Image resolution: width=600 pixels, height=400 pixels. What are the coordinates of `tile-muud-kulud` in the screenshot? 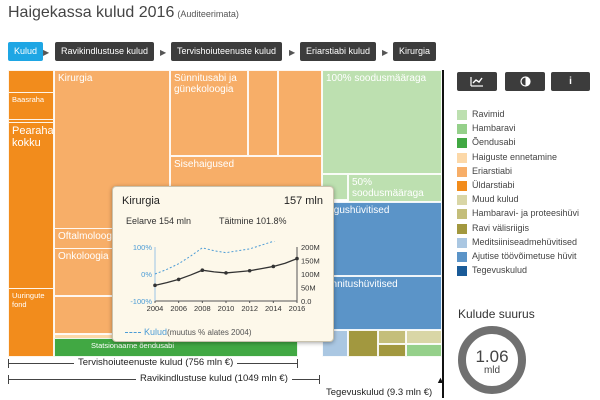 It's located at (424, 337).